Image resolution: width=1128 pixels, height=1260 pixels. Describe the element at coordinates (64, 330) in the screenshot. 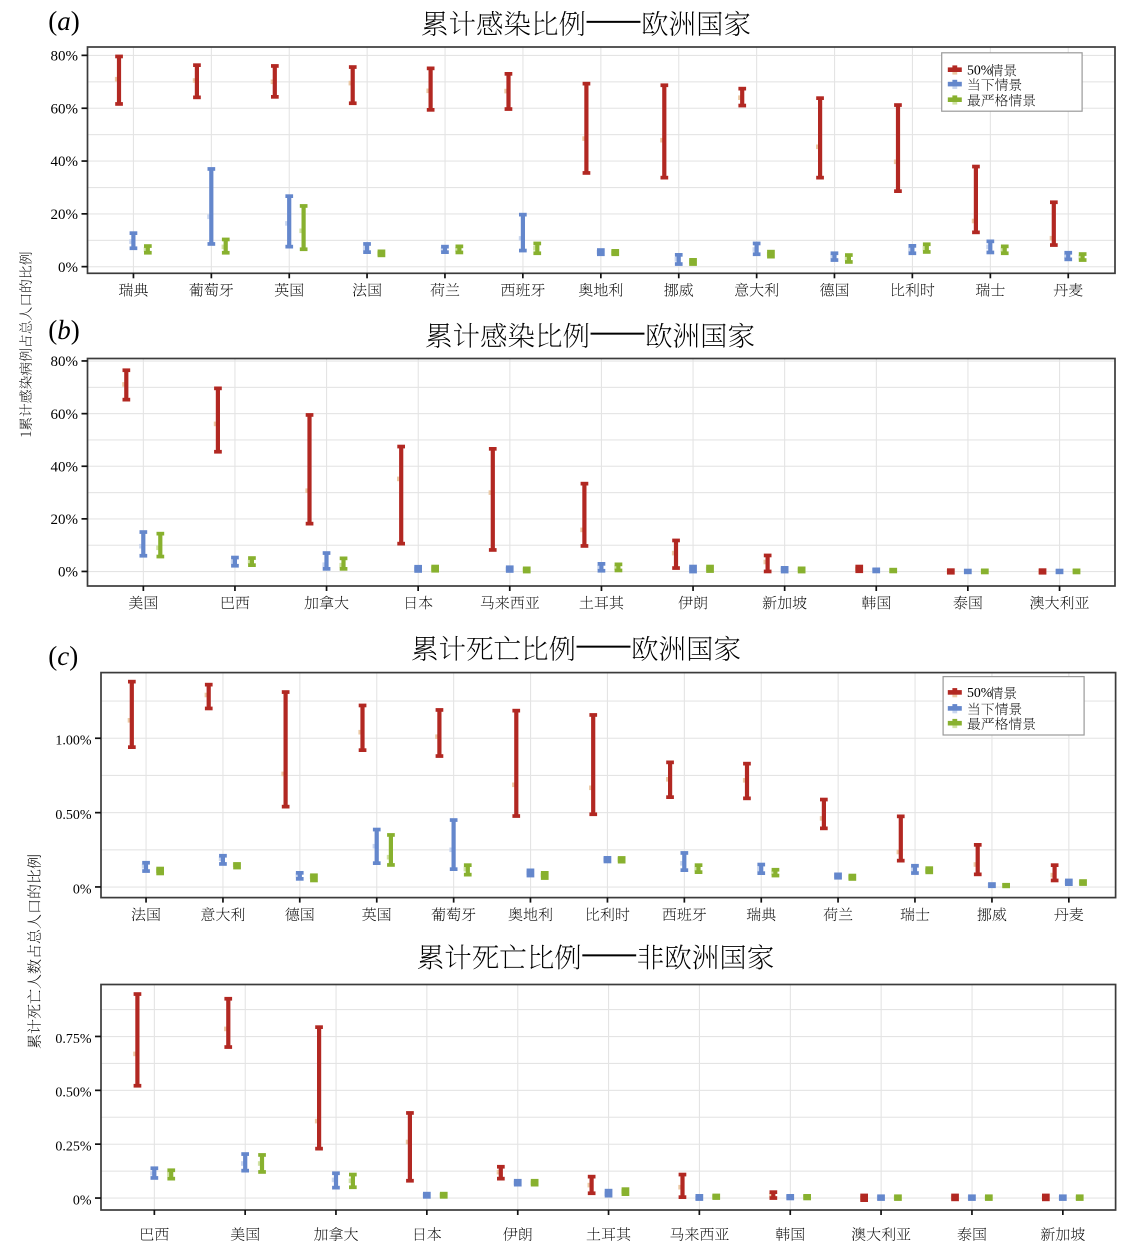

I see `svg-text: (b)` at that location.